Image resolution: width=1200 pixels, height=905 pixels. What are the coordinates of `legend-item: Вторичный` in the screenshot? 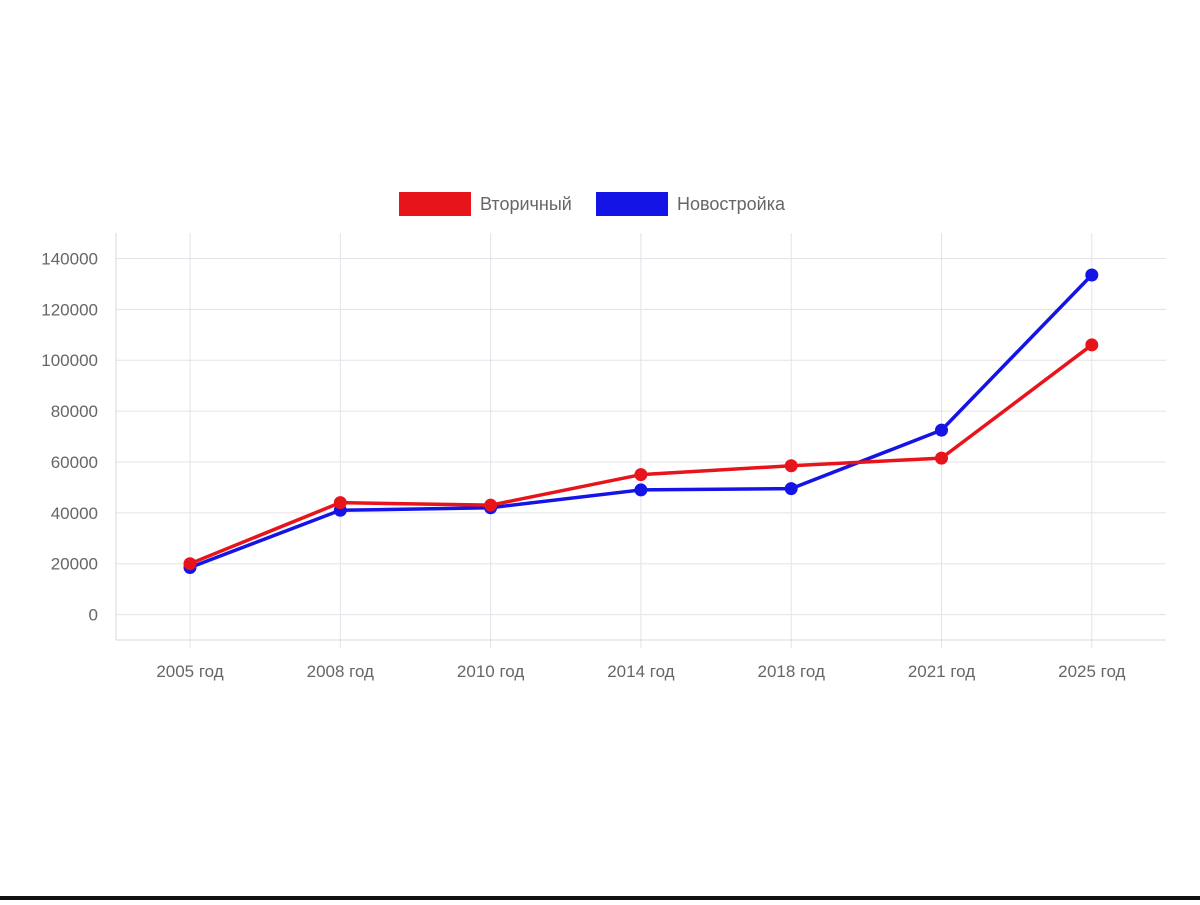 It's located at (485, 204).